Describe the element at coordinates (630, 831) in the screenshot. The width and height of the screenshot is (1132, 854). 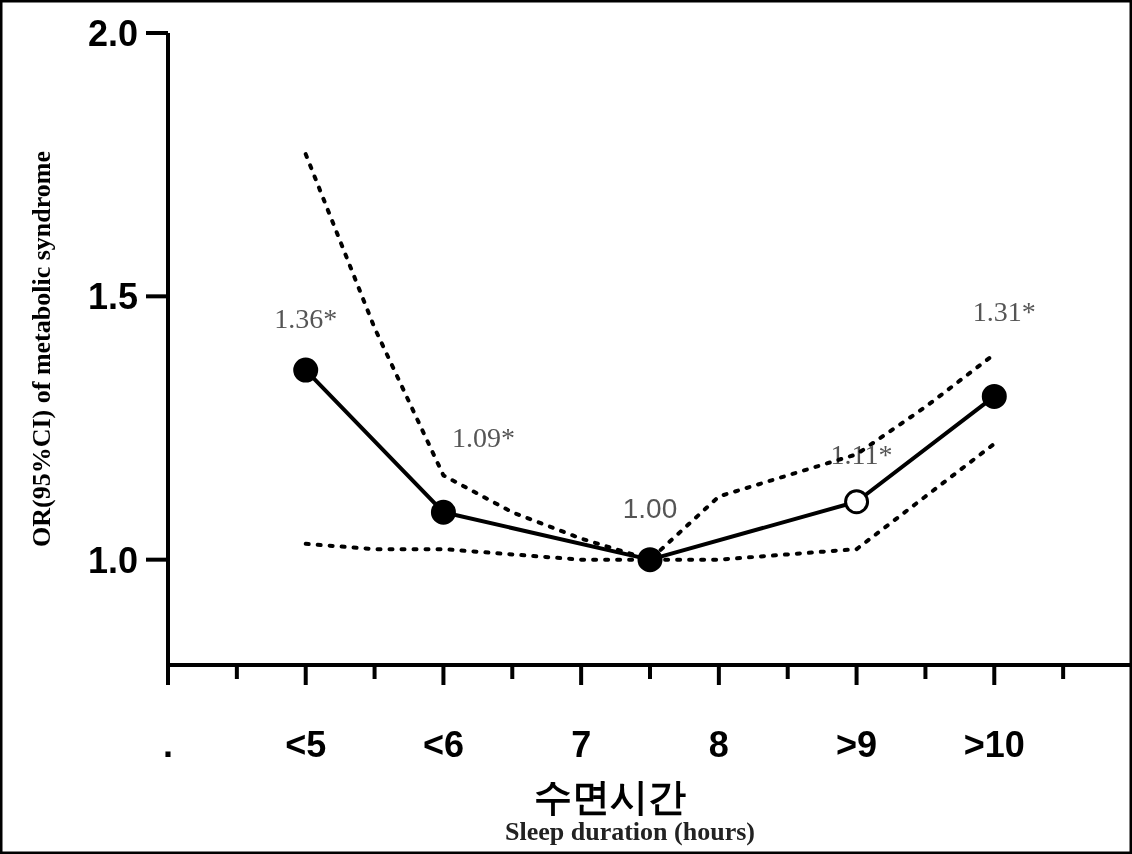
I see `x-axis-title: Sleep duration (hours)` at that location.